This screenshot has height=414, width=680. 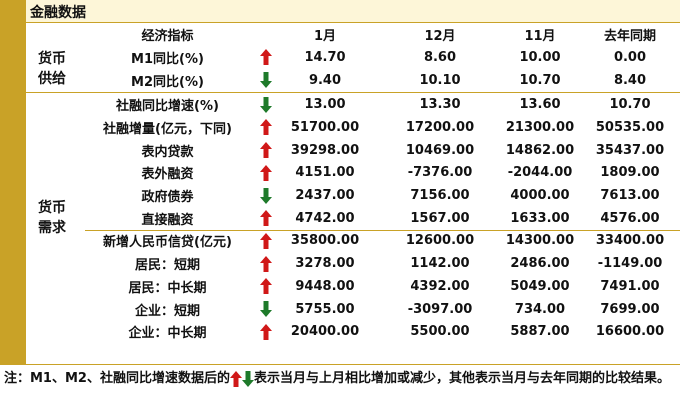 What do you see at coordinates (325, 264) in the screenshot?
I see `value: 3278.00` at bounding box center [325, 264].